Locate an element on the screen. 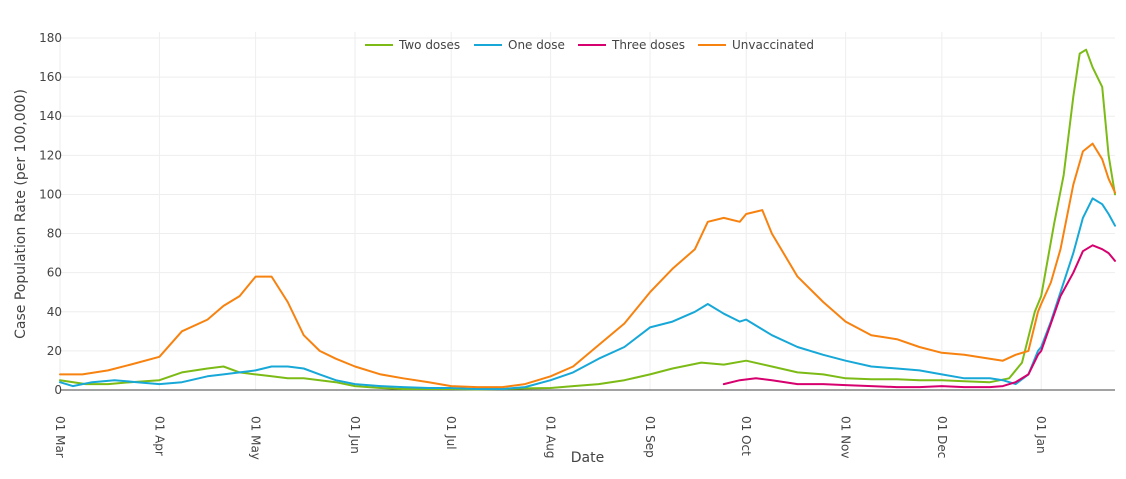 Image resolution: width=1126 pixels, height=479 pixels. x-tick-label: 01 Aug is located at coordinates (551, 437).